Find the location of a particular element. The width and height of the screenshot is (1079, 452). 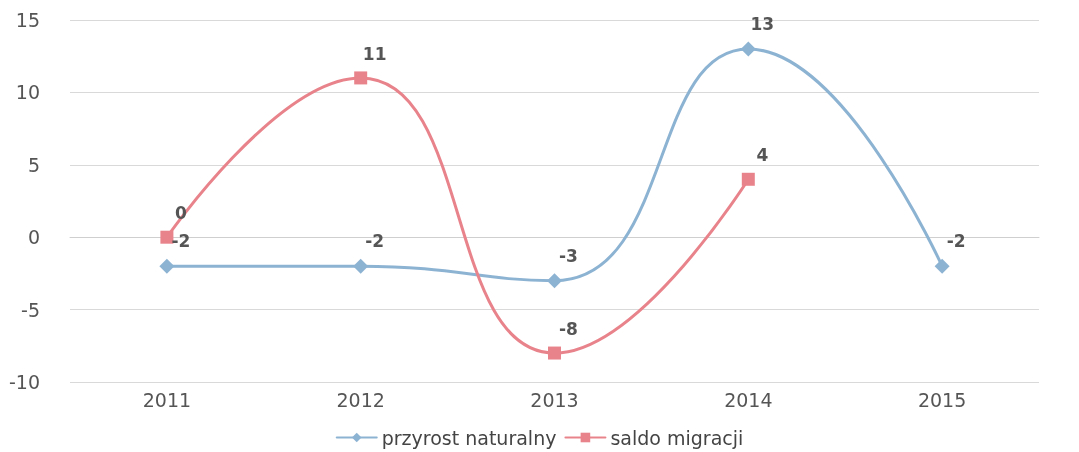

data-label: 13 is located at coordinates (762, 23).